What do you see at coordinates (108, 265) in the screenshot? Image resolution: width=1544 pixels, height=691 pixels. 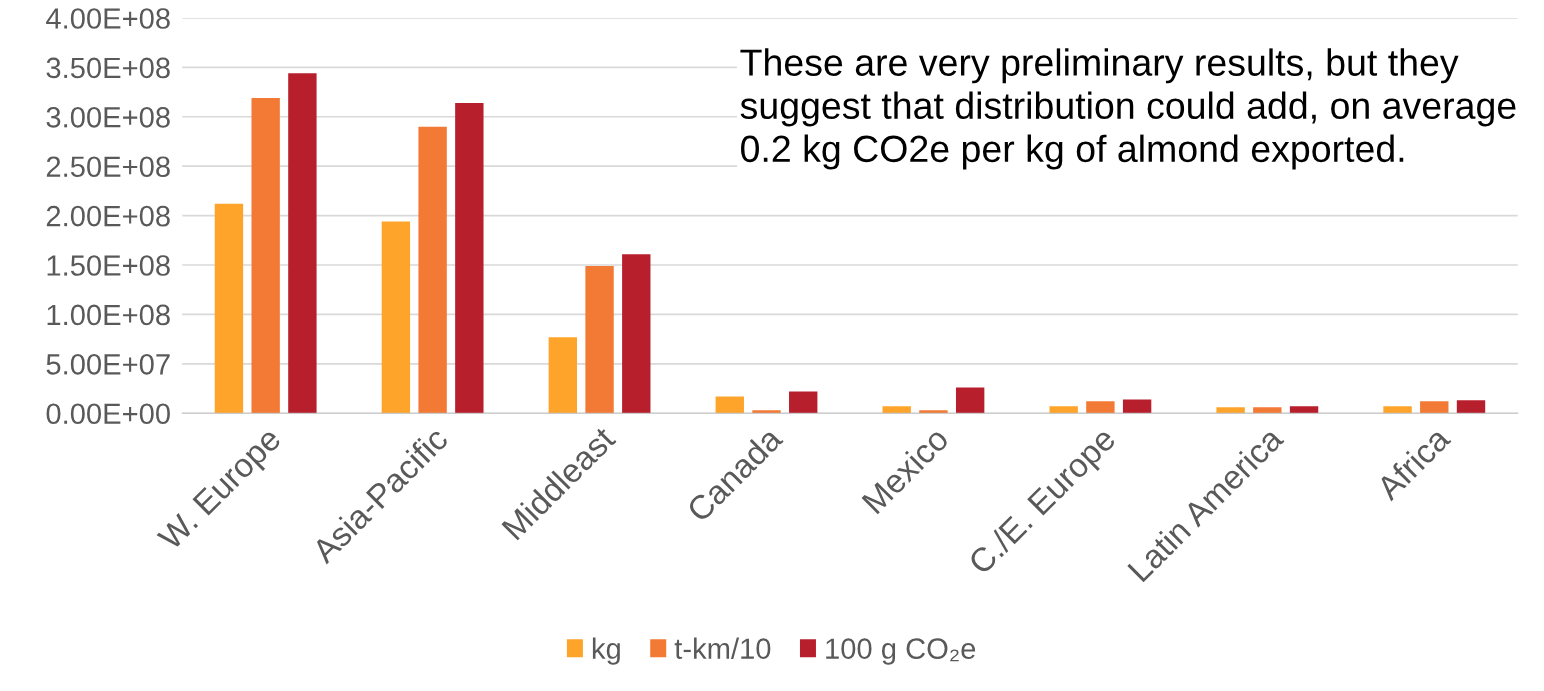 I see `y-tick-label: 1.50E+08` at bounding box center [108, 265].